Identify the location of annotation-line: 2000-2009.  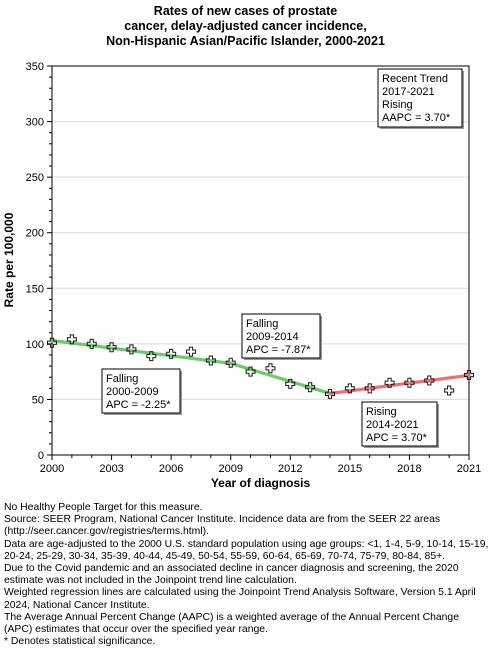
(132, 392).